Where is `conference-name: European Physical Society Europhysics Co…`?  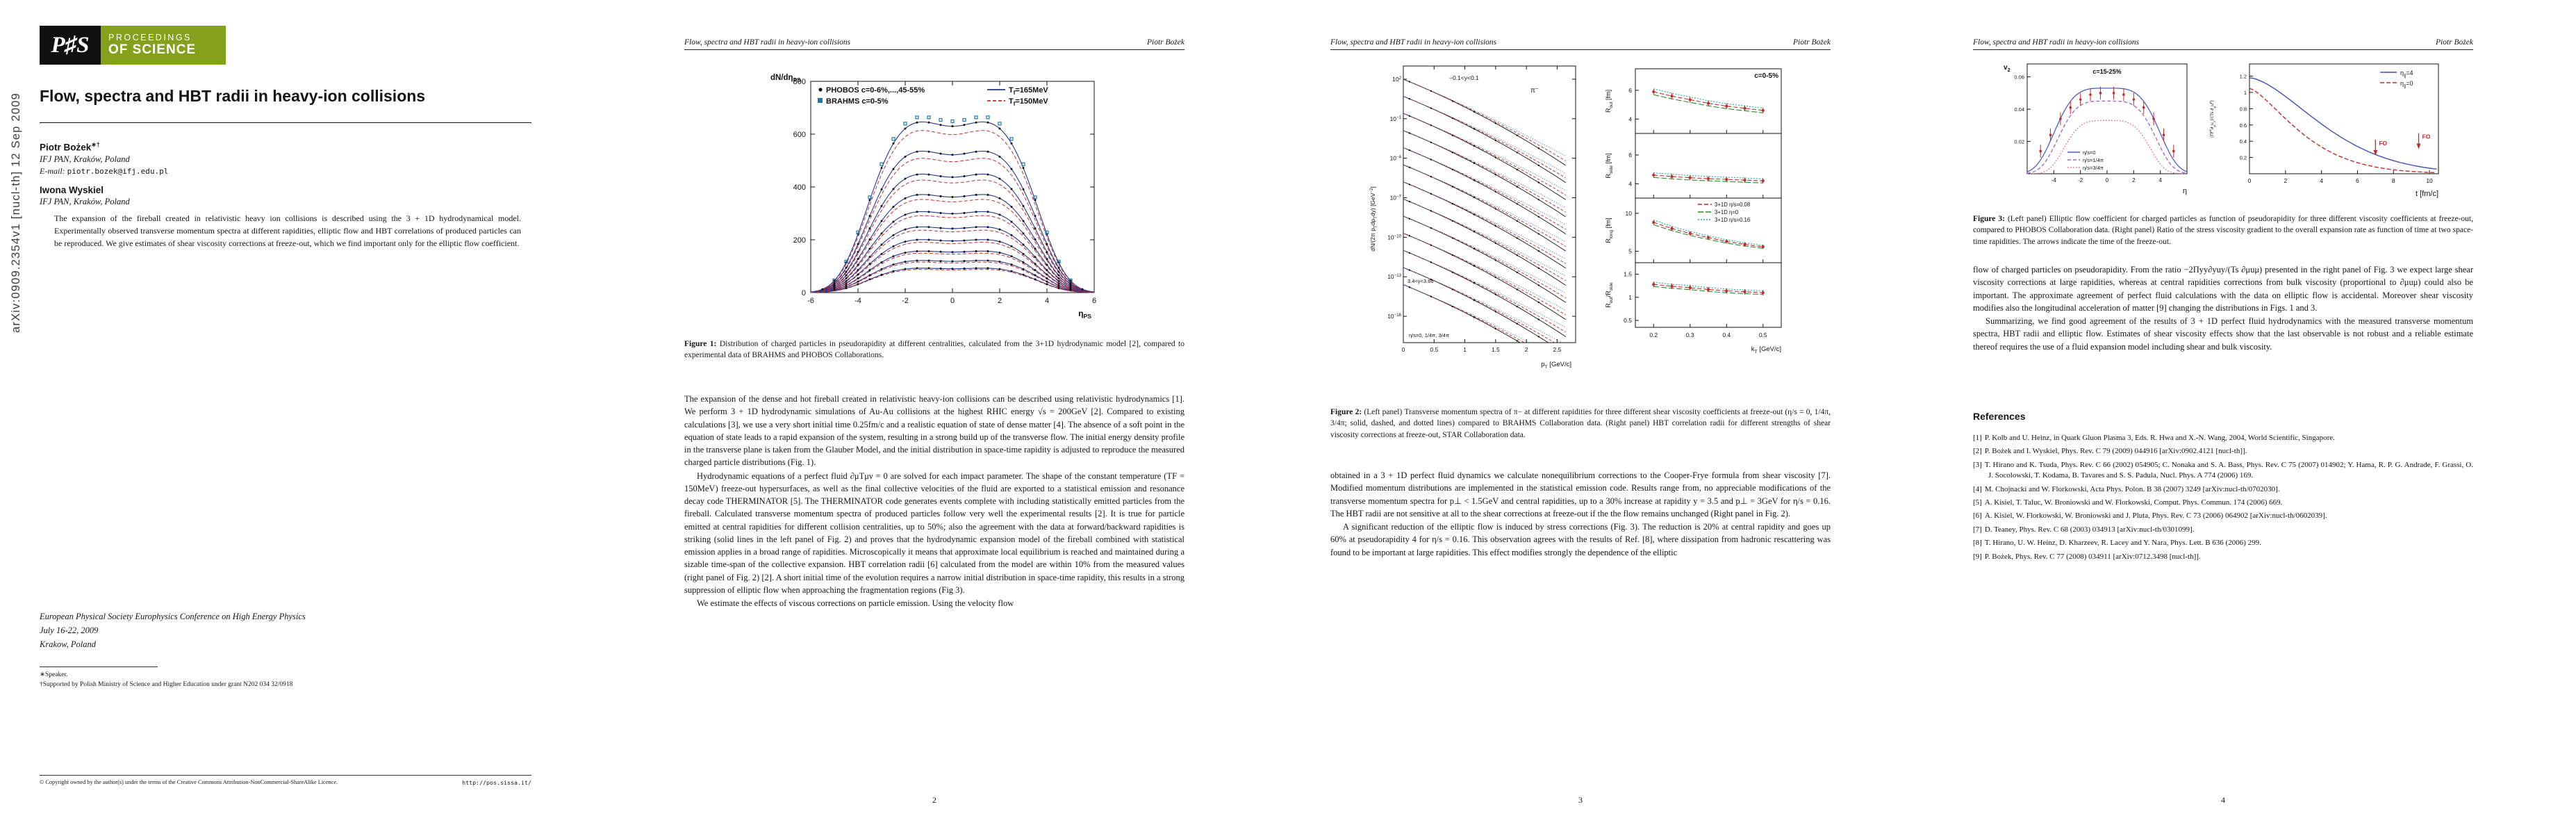 conference-name: European Physical Society Europhysics Co… is located at coordinates (173, 616).